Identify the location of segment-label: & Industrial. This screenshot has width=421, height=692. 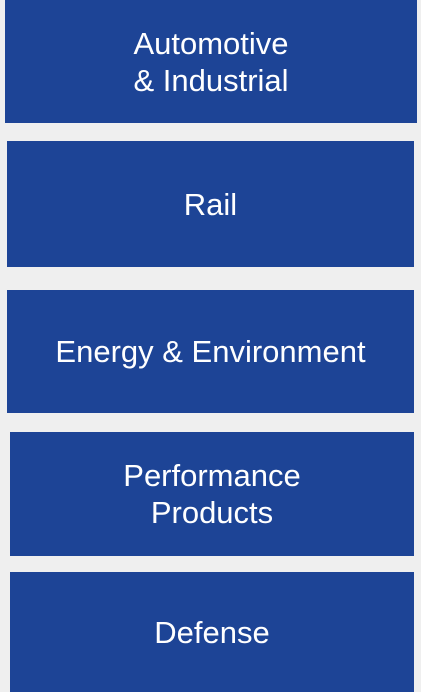
(211, 80).